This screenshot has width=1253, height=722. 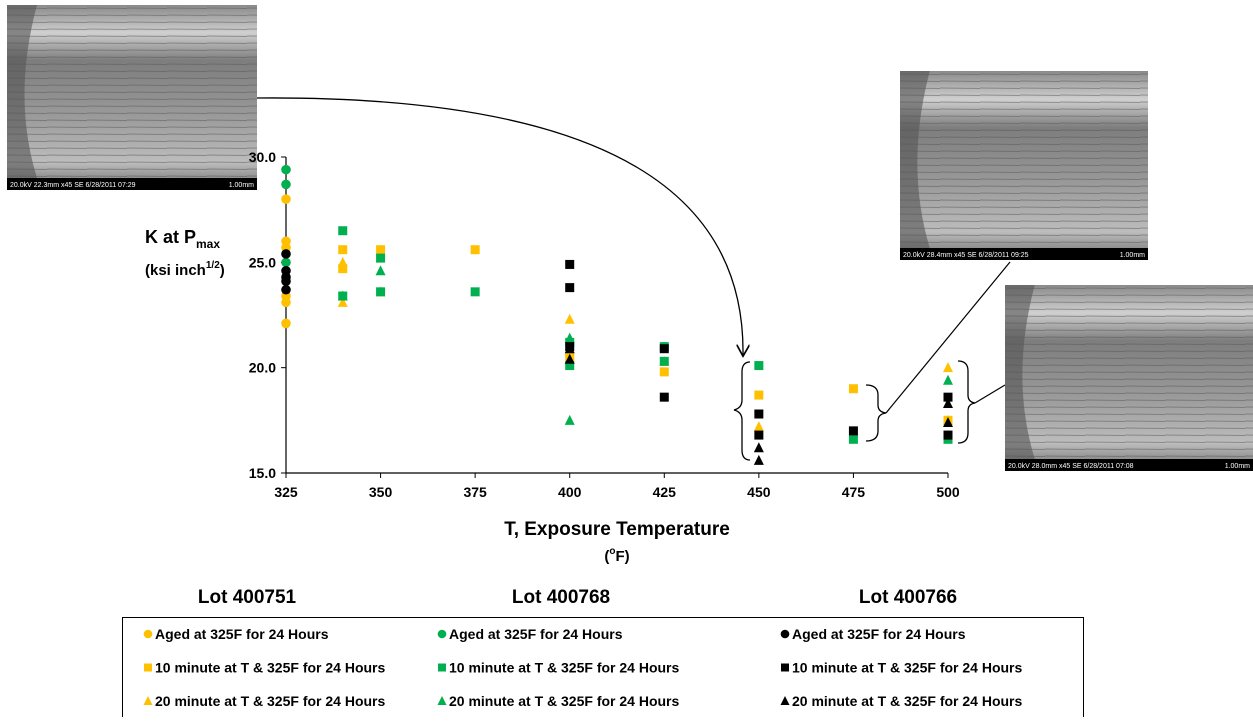 What do you see at coordinates (499, 226) in the screenshot?
I see `arrow` at bounding box center [499, 226].